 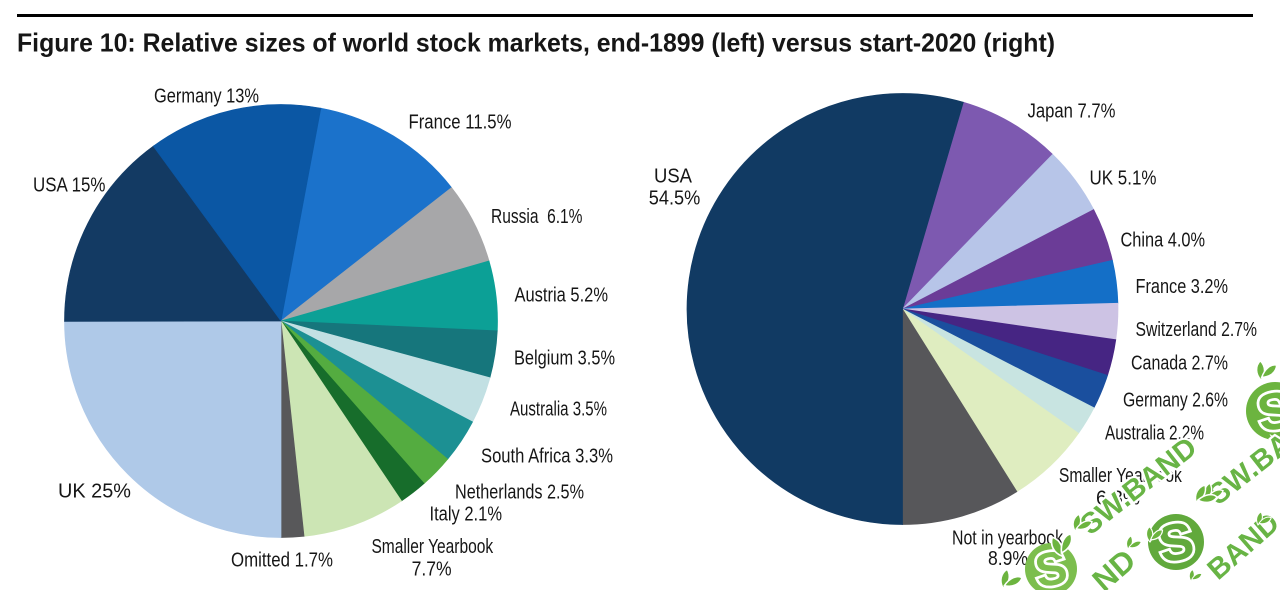 What do you see at coordinates (1008, 559) in the screenshot?
I see `svg-text: 8.9%` at bounding box center [1008, 559].